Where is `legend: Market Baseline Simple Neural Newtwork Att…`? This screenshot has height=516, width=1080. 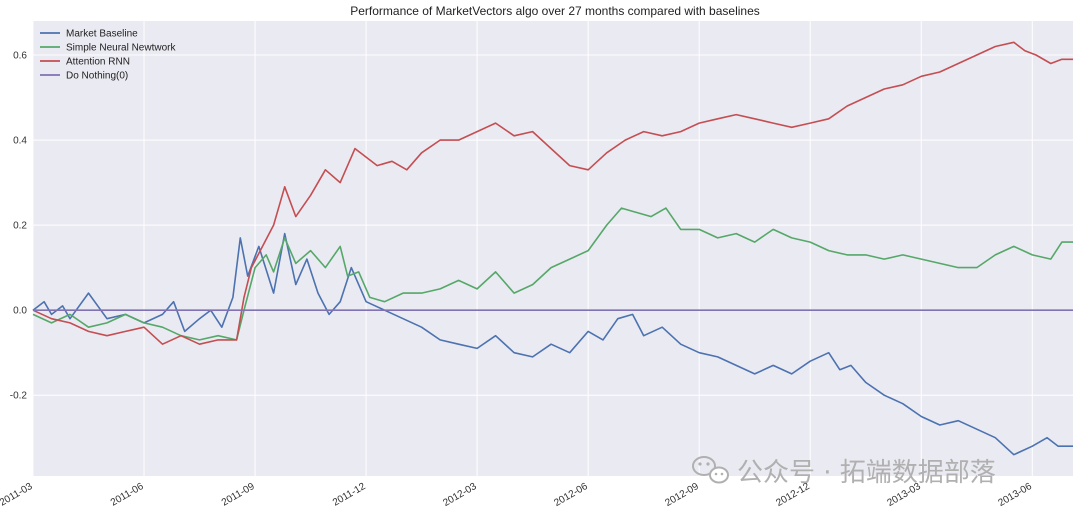 legend: Market Baseline Simple Neural Newtwork Att… is located at coordinates (108, 55).